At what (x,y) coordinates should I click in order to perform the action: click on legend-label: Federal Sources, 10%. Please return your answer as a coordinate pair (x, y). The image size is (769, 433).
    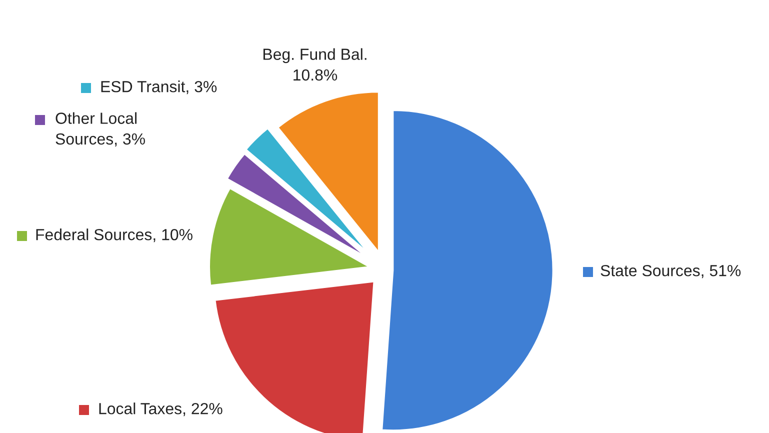
    Looking at the image, I should click on (114, 235).